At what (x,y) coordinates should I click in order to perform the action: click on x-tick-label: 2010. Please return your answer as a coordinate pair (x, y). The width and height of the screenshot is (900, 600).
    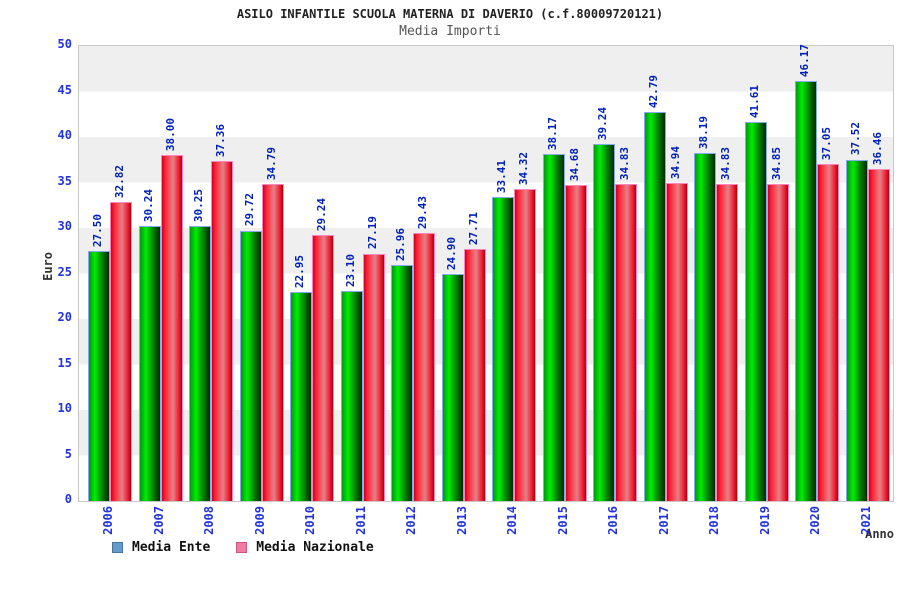
    Looking at the image, I should click on (310, 520).